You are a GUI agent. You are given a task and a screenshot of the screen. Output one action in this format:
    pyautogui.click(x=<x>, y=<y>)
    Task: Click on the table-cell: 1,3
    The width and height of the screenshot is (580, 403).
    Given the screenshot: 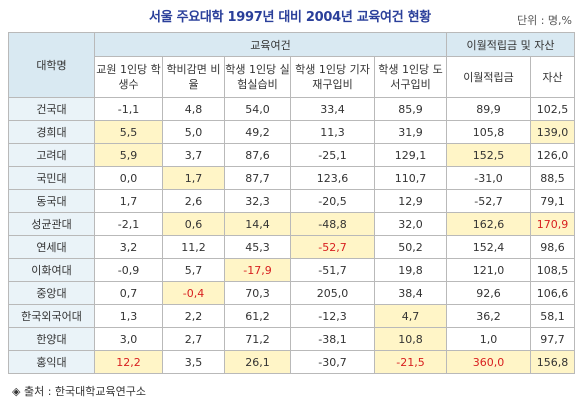 What is the action you would take?
    pyautogui.click(x=128, y=316)
    